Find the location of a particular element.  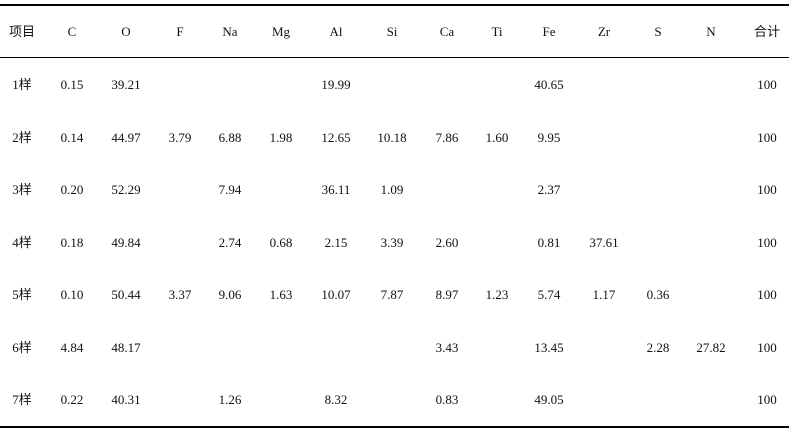

data-cell: 50.44 is located at coordinates (126, 294).